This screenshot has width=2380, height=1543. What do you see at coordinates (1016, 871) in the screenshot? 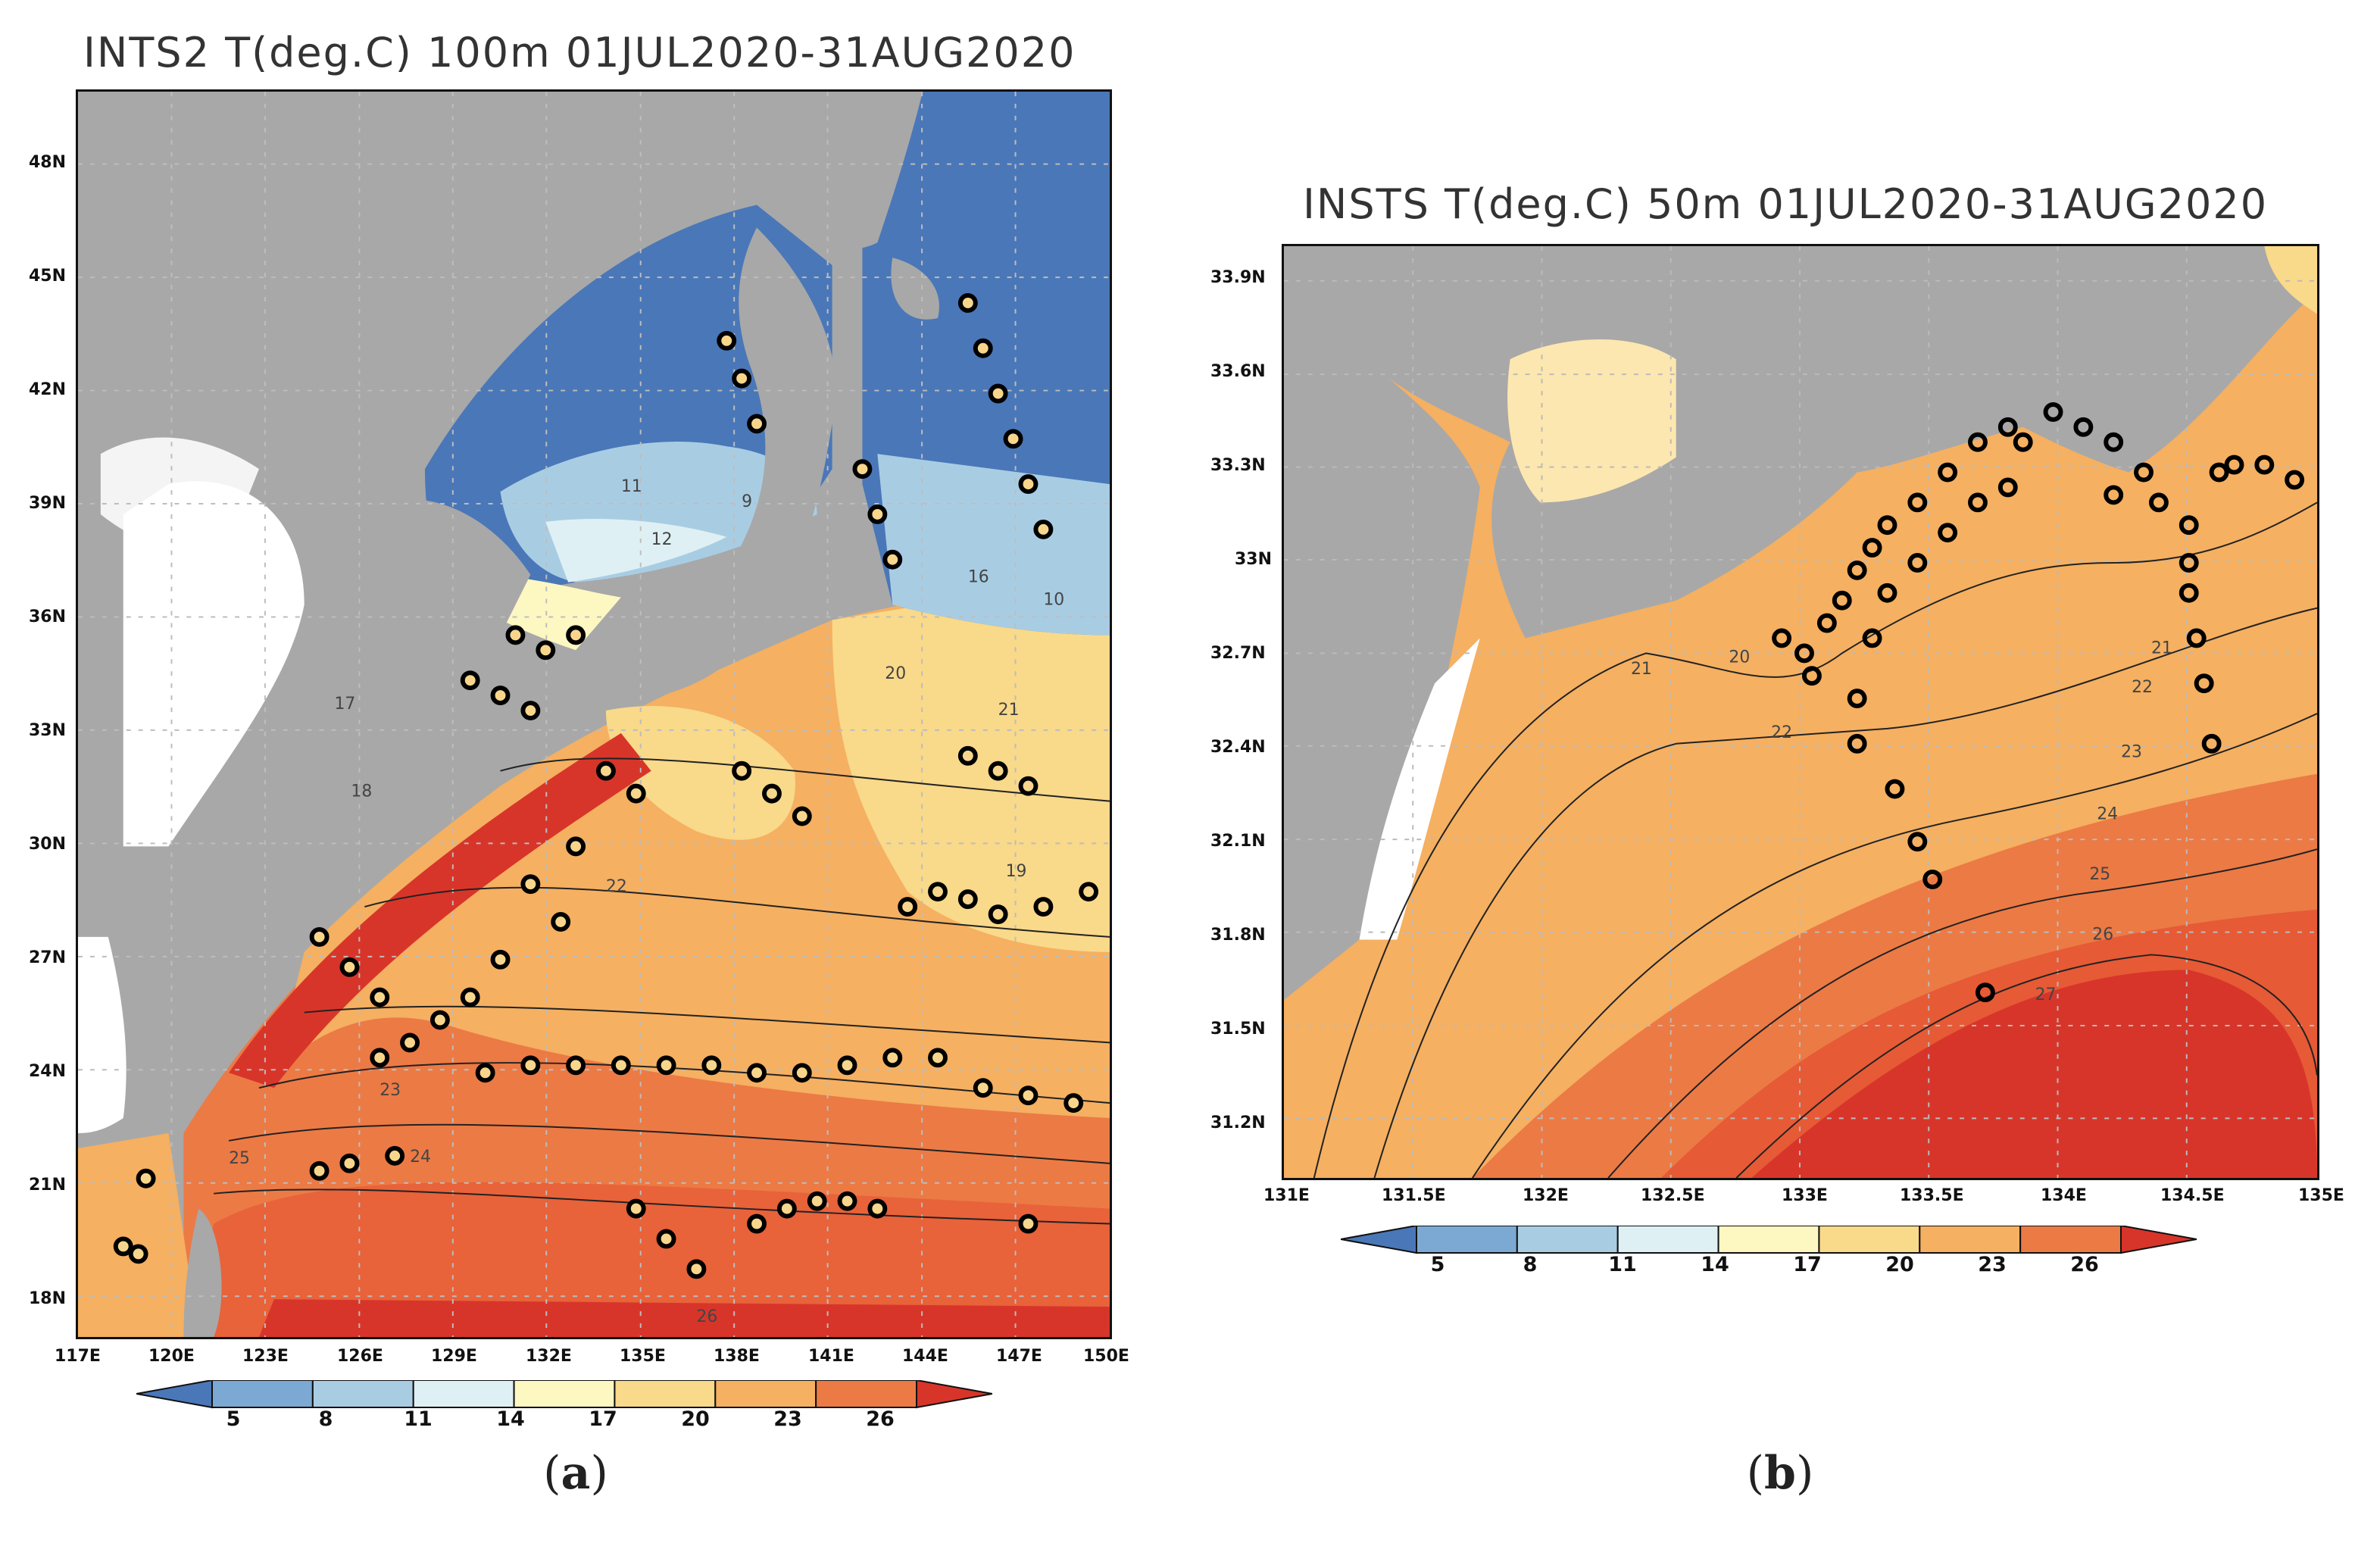
I see `contour-label: 19` at bounding box center [1016, 871].